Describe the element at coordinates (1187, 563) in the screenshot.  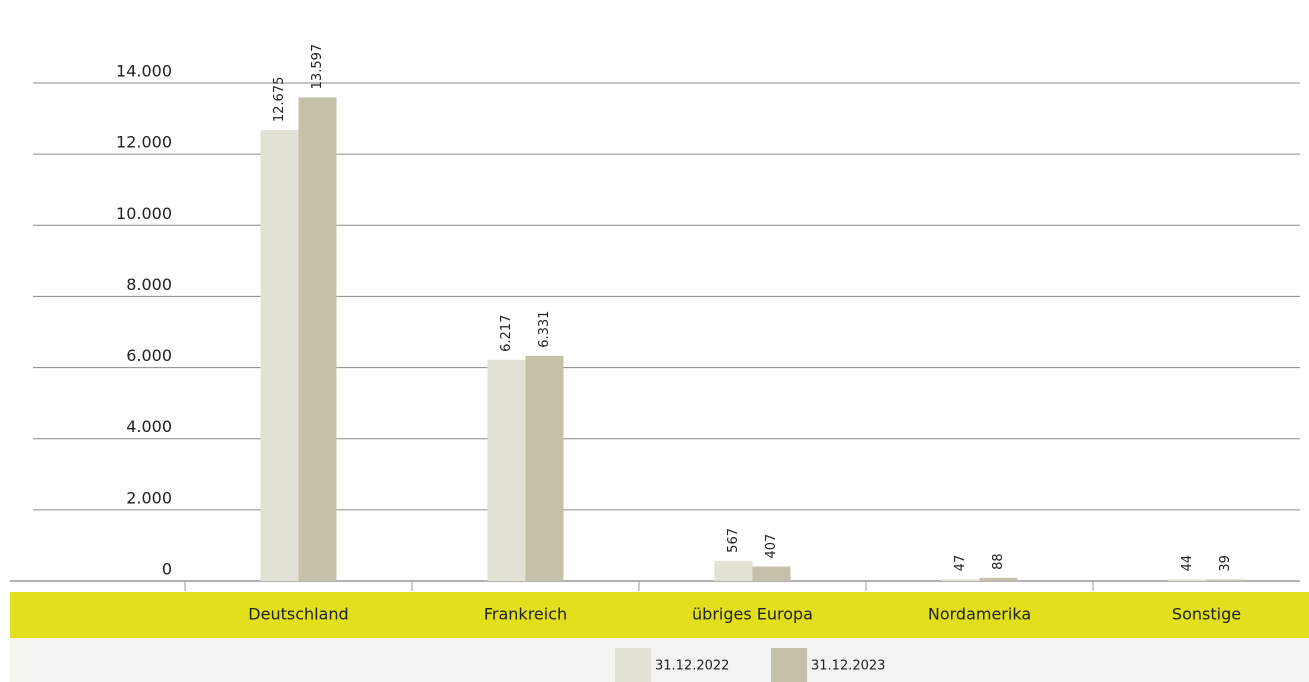
I see `value-label: 44` at that location.